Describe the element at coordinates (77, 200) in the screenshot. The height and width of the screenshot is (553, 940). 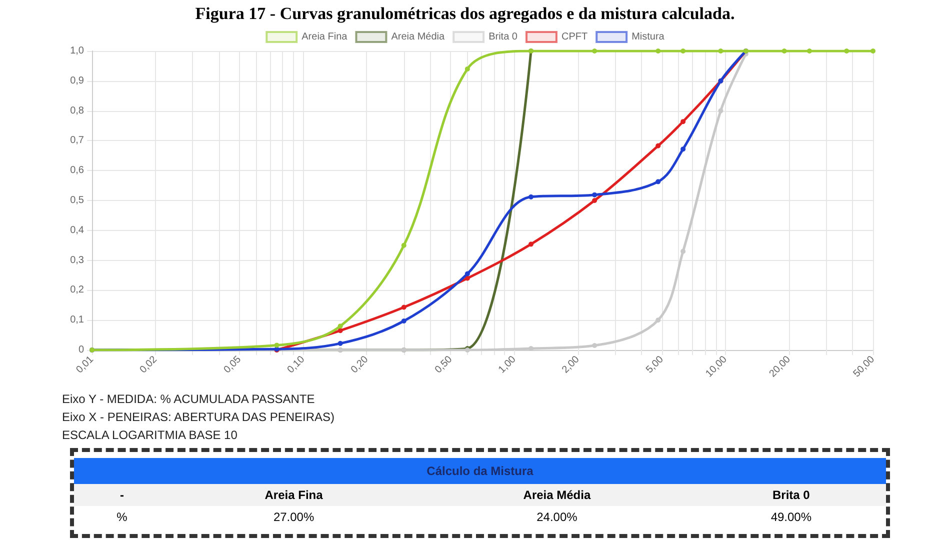
I see `y-tick-label: 0,5` at that location.